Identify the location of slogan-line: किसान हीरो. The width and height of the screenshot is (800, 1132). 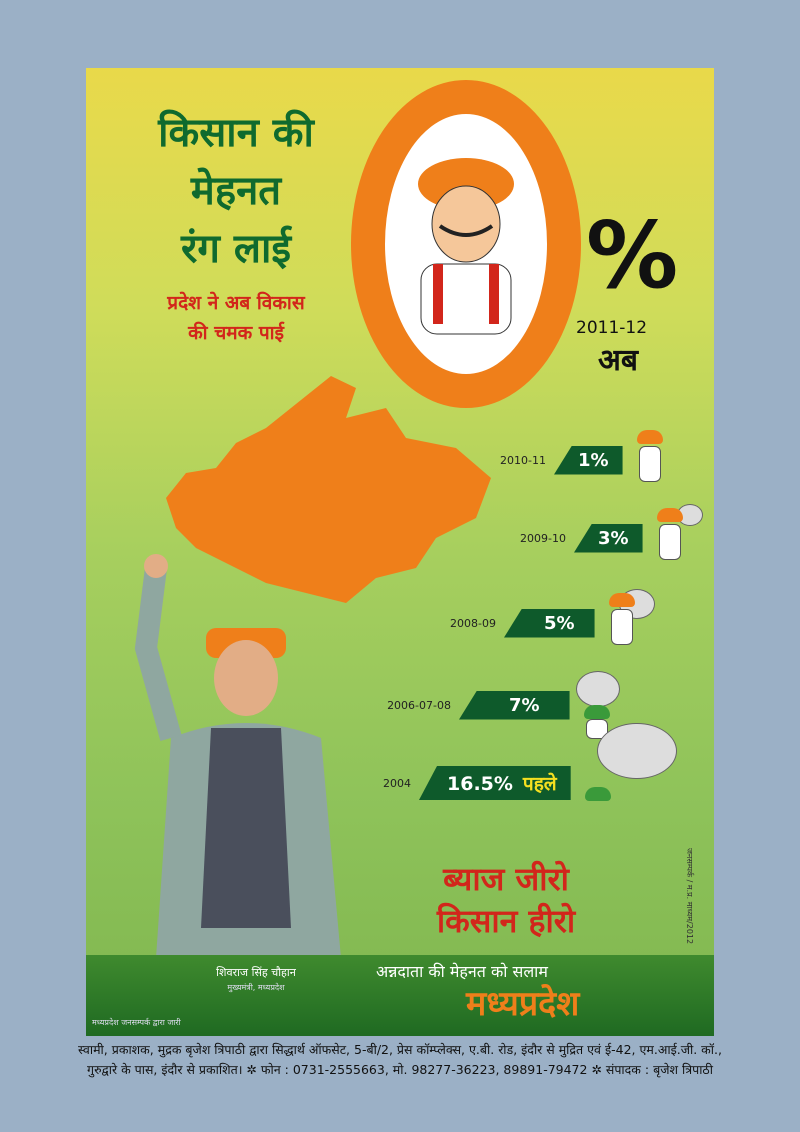
(506, 921).